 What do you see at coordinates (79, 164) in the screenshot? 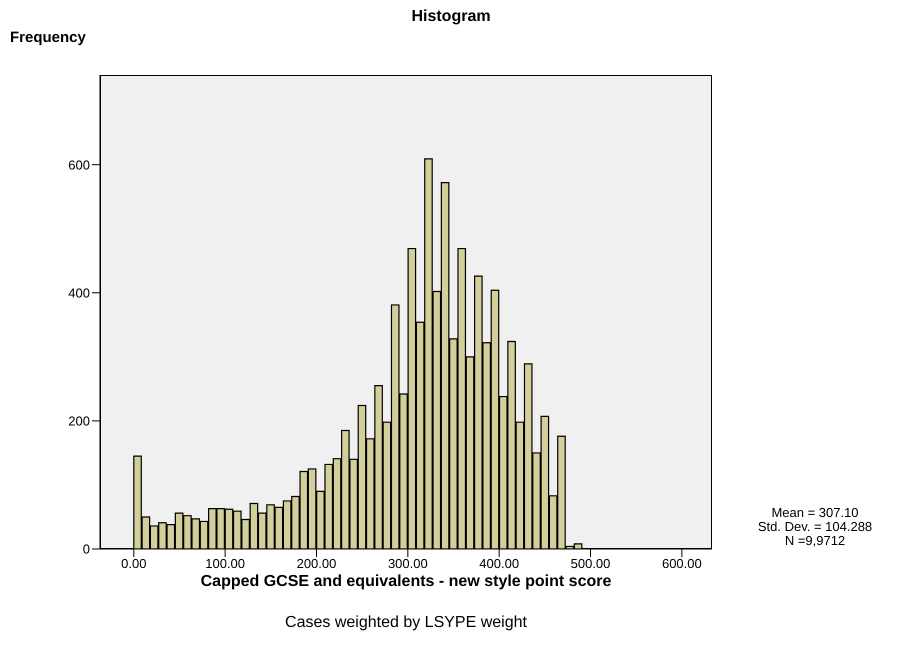
I see `y-tick-label: 600` at bounding box center [79, 164].